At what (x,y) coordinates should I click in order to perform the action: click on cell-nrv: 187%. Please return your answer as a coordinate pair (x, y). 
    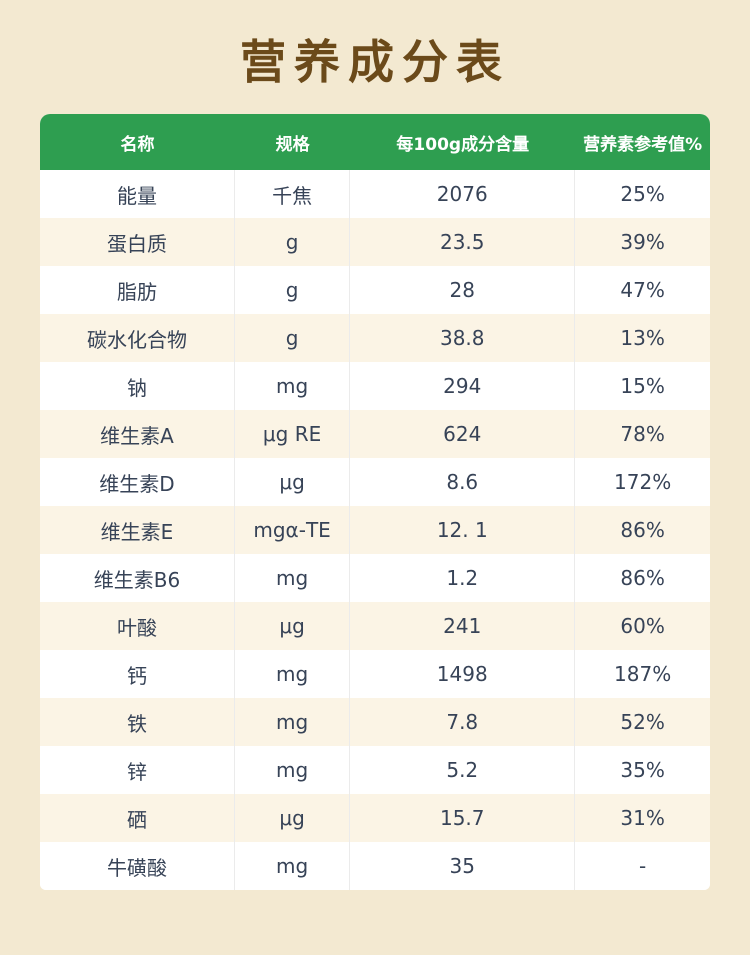
    Looking at the image, I should click on (643, 674).